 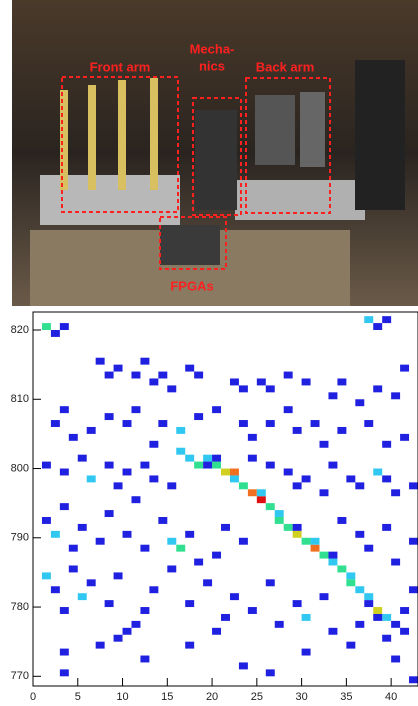 What do you see at coordinates (167, 697) in the screenshot?
I see `x-tick-label: 15` at bounding box center [167, 697].